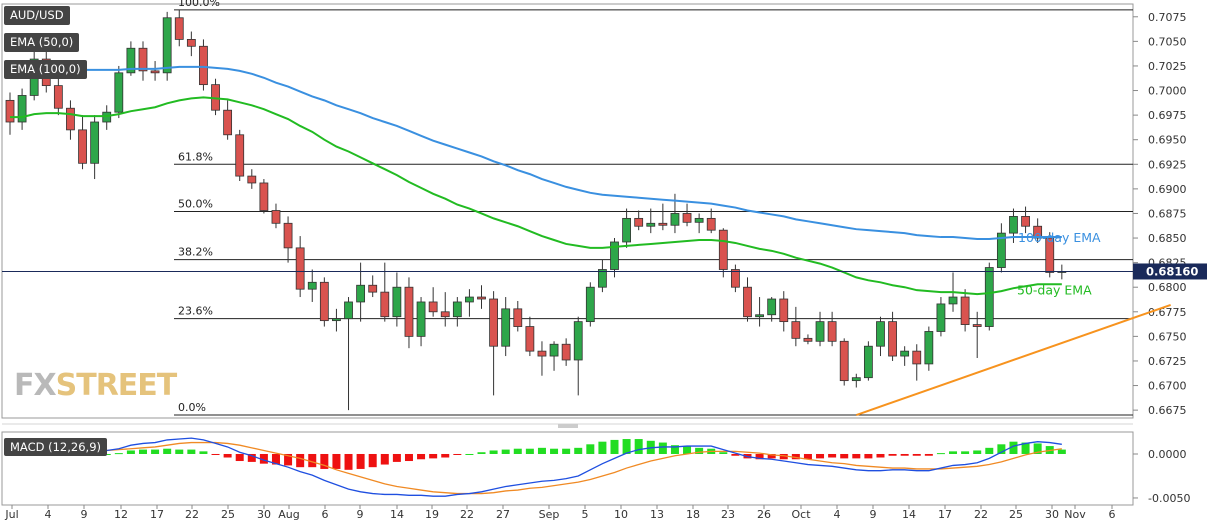 The height and width of the screenshot is (526, 1207). I want to click on fib-label: 61.8%, so click(195, 156).